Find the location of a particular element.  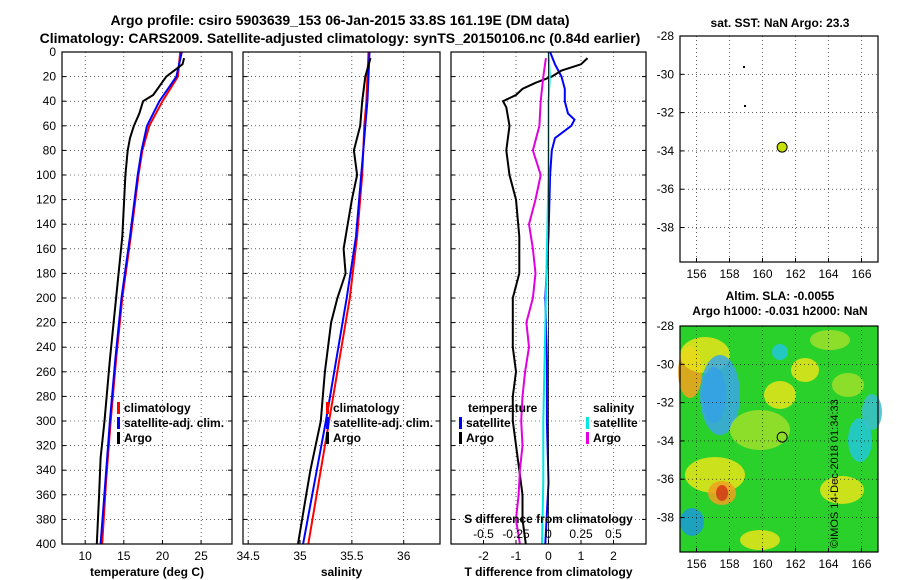

s-tick-label: -0.5 is located at coordinates (483, 534).